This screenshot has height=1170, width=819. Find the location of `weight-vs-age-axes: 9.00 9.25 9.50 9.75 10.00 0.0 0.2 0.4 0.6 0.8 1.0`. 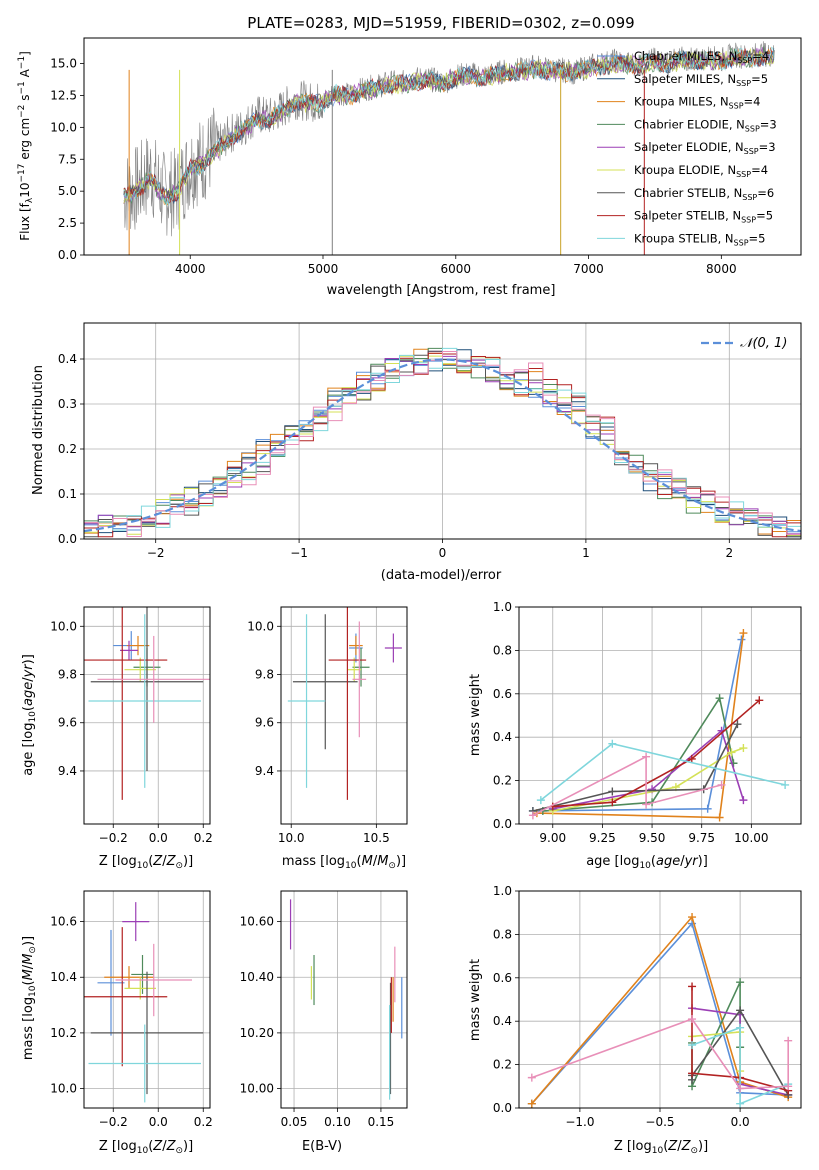

weight-vs-age-axes: 9.00 9.25 9.50 9.75 10.00 0.0 0.2 0.4 0.6 0.8 1.0 is located at coordinates (647, 722).